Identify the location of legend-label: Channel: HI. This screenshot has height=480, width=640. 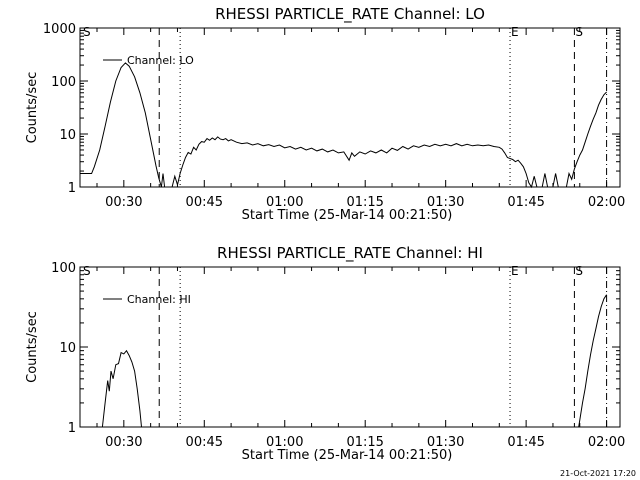
(159, 299).